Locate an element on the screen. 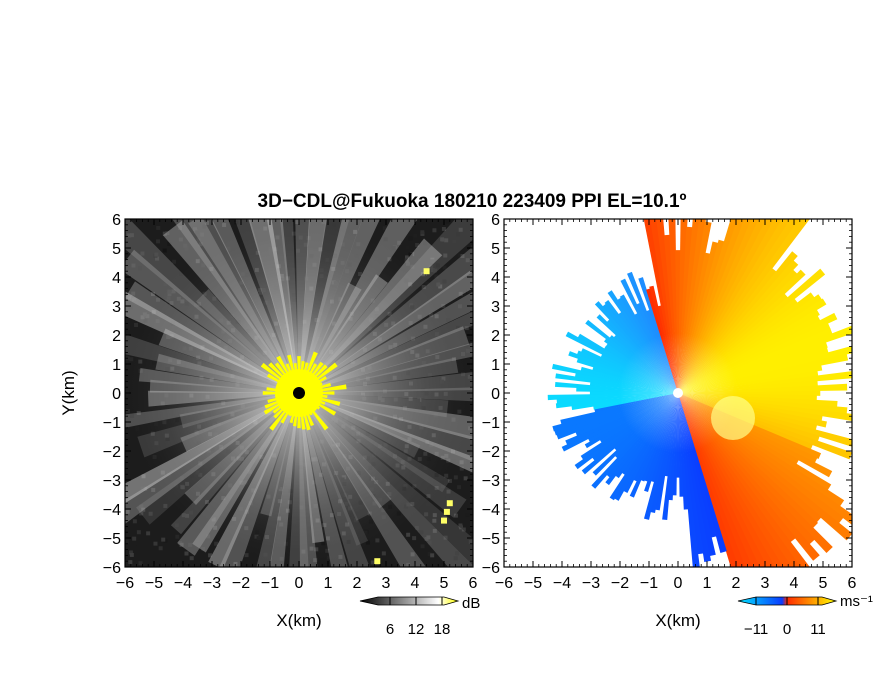 The image size is (880, 680). y-axis-label: Y(km) is located at coordinates (68, 392).